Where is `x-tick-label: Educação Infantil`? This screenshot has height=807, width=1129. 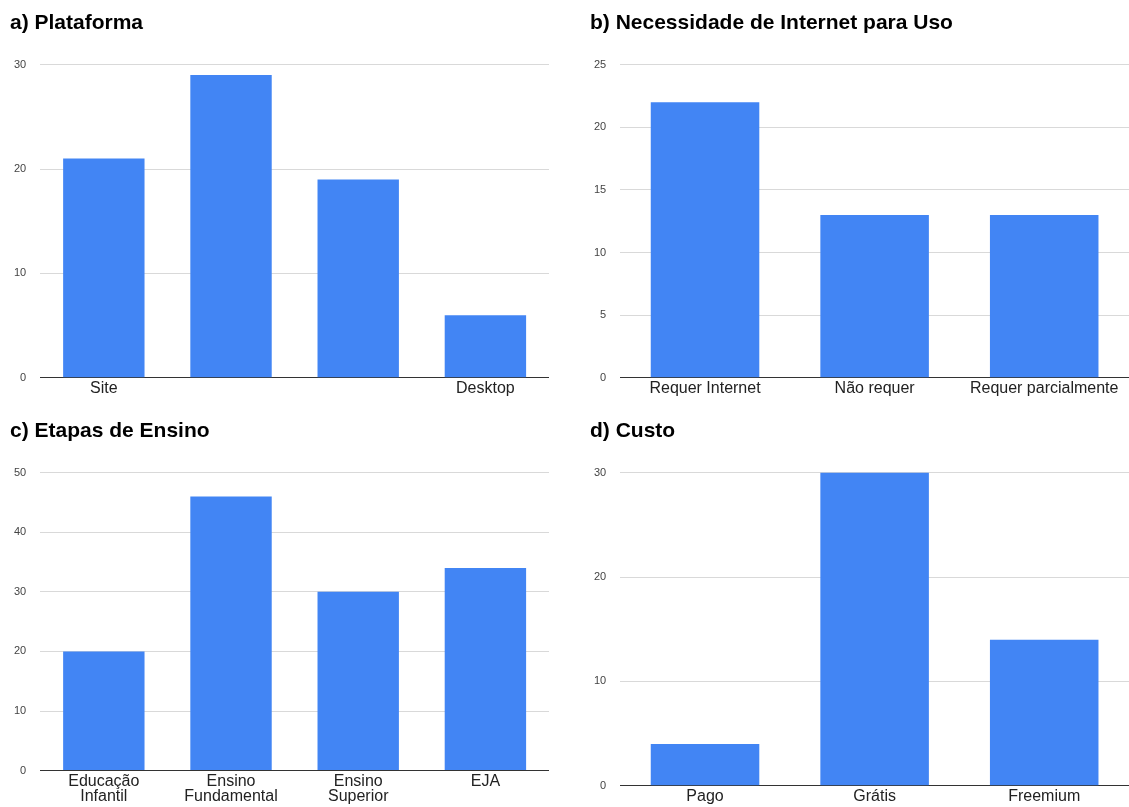
x-tick-label: Educação Infantil is located at coordinates (104, 787).